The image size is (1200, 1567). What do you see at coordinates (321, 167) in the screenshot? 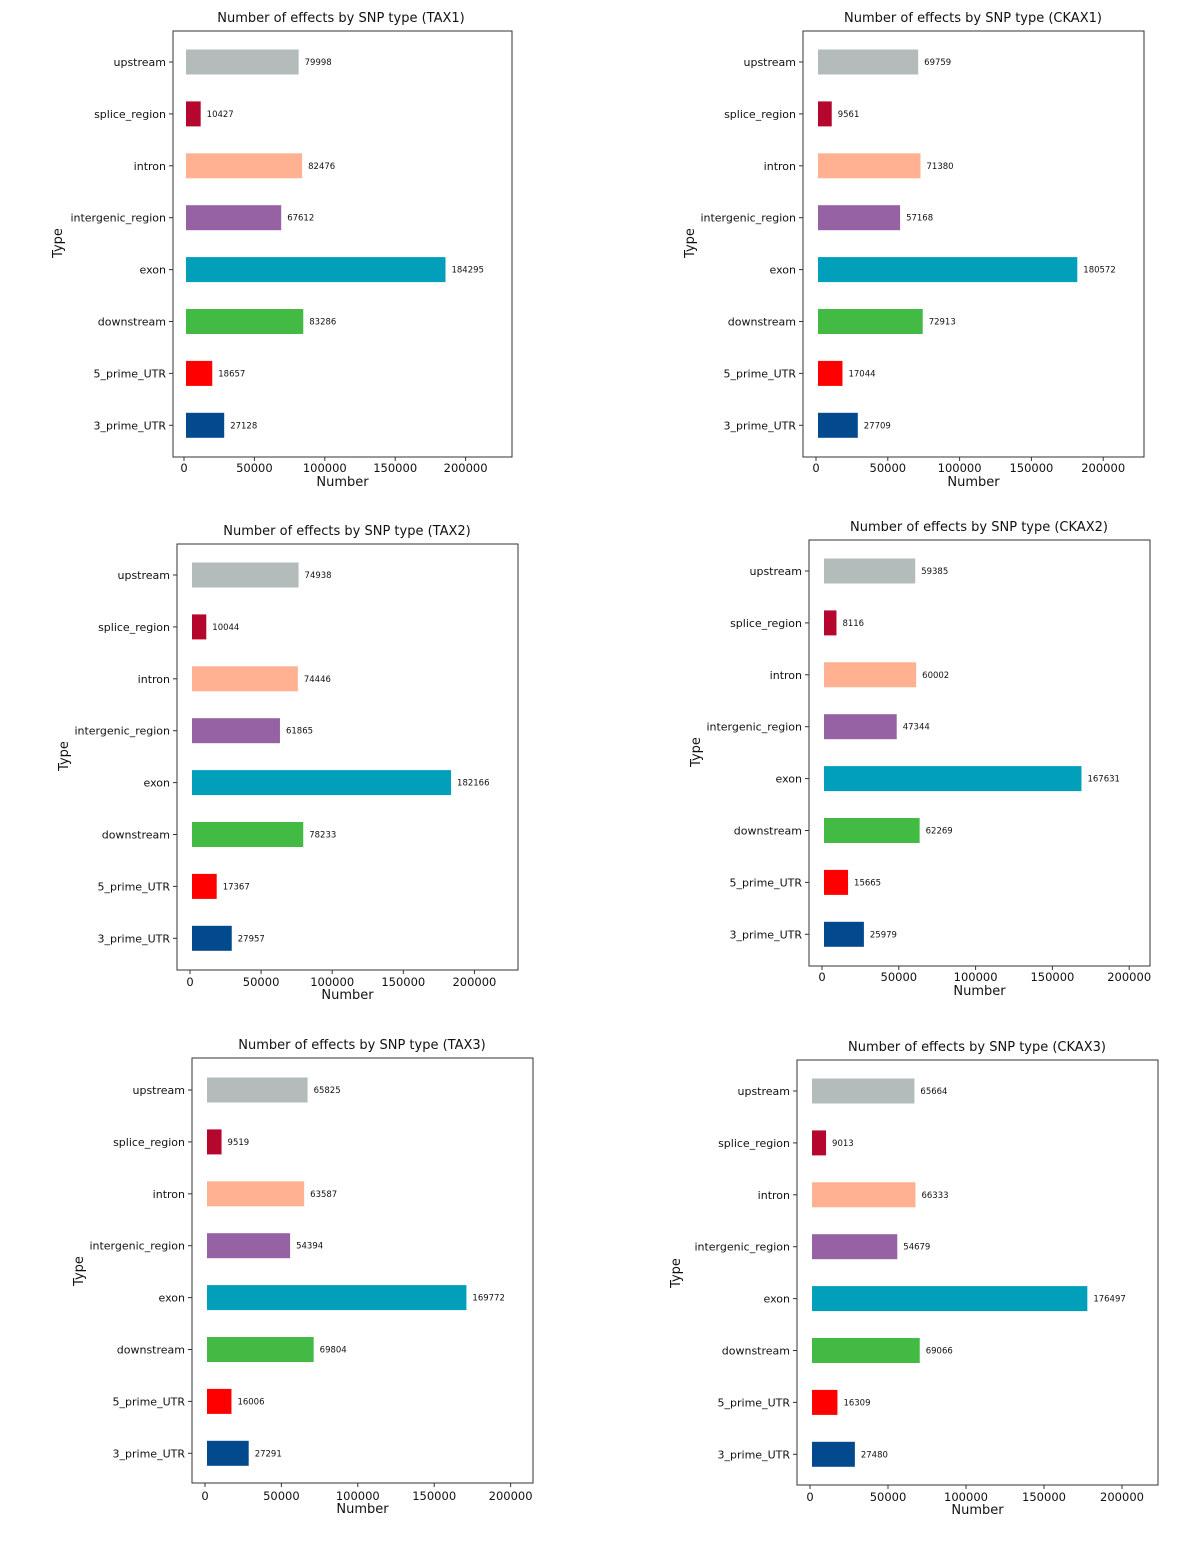
I see `value-label: 82476` at bounding box center [321, 167].